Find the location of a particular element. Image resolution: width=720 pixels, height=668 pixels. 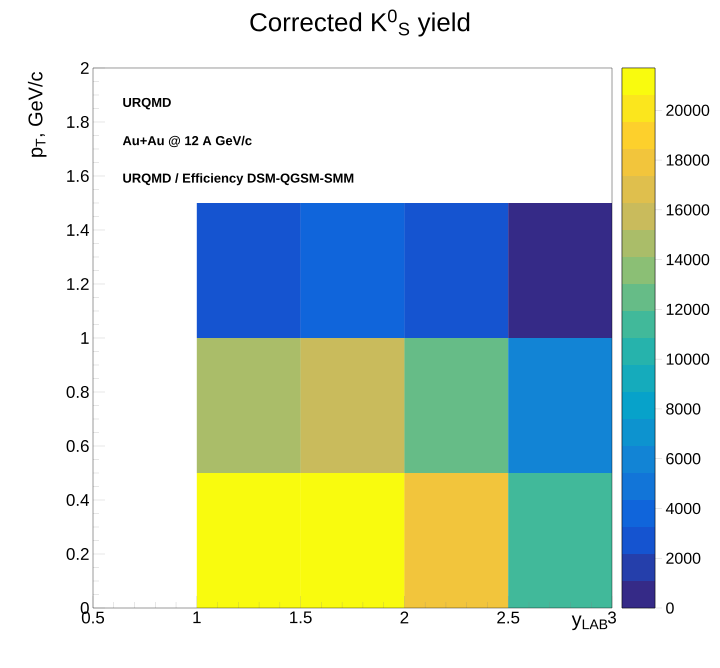

x-tick-label: 1 is located at coordinates (197, 618).